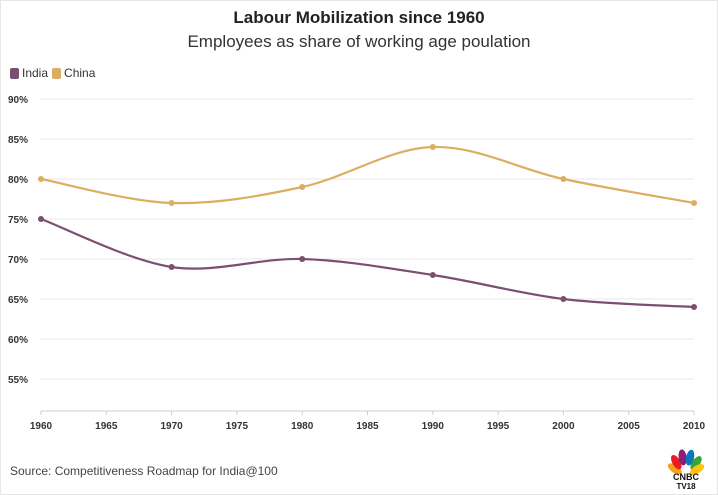 This screenshot has width=718, height=495. I want to click on chart-title: Labour Mobilization since 1960, so click(359, 17).